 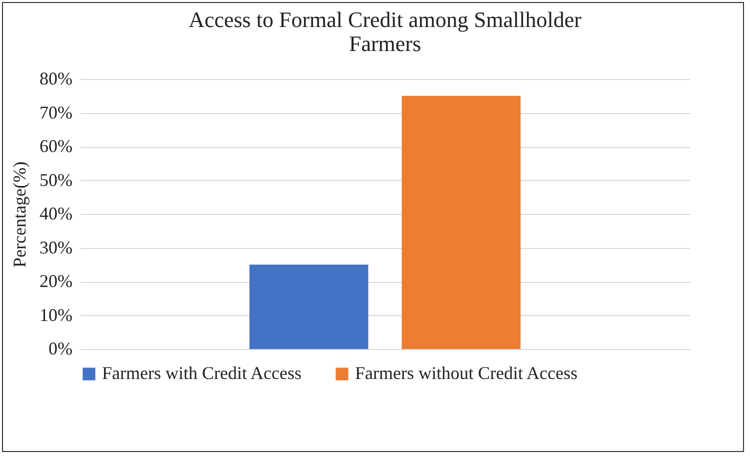 What do you see at coordinates (20, 215) in the screenshot?
I see `y-axis-title: Percentage(%)` at bounding box center [20, 215].